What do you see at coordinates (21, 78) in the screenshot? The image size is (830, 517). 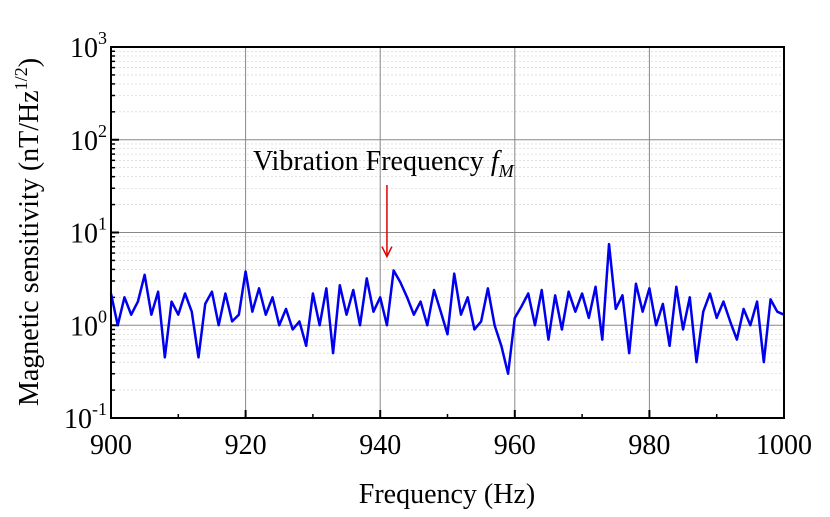 I see `y-axis-label-sup: 1/2` at bounding box center [21, 78].